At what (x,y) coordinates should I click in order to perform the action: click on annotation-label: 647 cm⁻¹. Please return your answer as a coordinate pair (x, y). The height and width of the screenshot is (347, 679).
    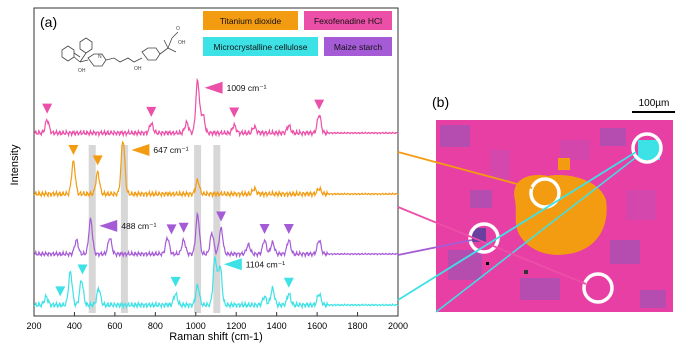
    Looking at the image, I should click on (170, 150).